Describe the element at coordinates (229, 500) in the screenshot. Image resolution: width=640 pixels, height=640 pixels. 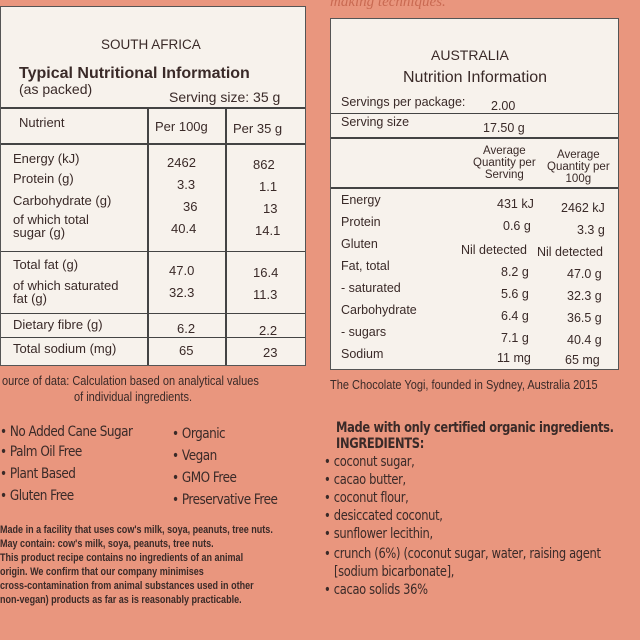
I see `claim-text: Preservative Free` at that location.